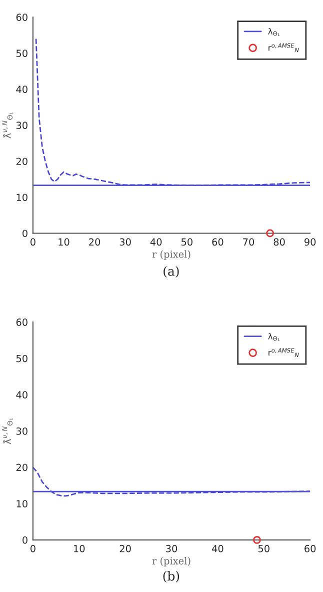  Describe the element at coordinates (171, 272) in the screenshot. I see `text: (a)` at that location.